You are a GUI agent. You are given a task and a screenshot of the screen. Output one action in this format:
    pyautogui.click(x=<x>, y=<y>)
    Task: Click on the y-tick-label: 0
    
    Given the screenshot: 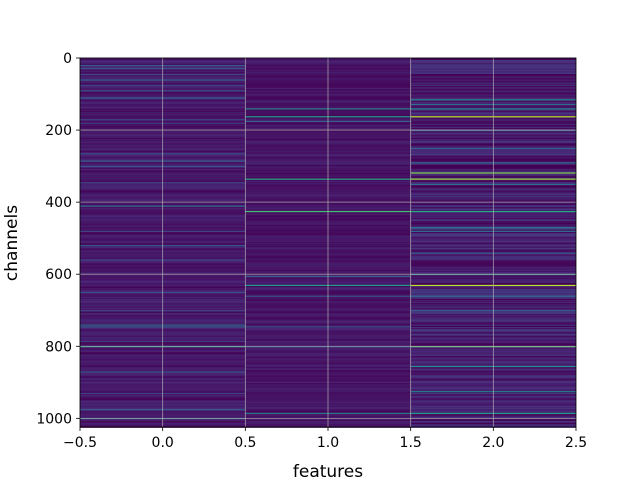 What is the action you would take?
    pyautogui.click(x=67, y=59)
    